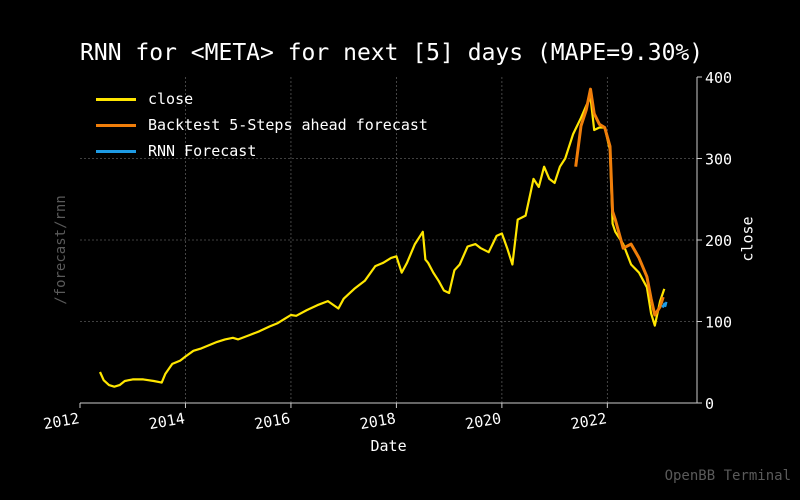 The image size is (800, 500). What do you see at coordinates (718, 323) in the screenshot?
I see `y-tick-label: 100` at bounding box center [718, 323].